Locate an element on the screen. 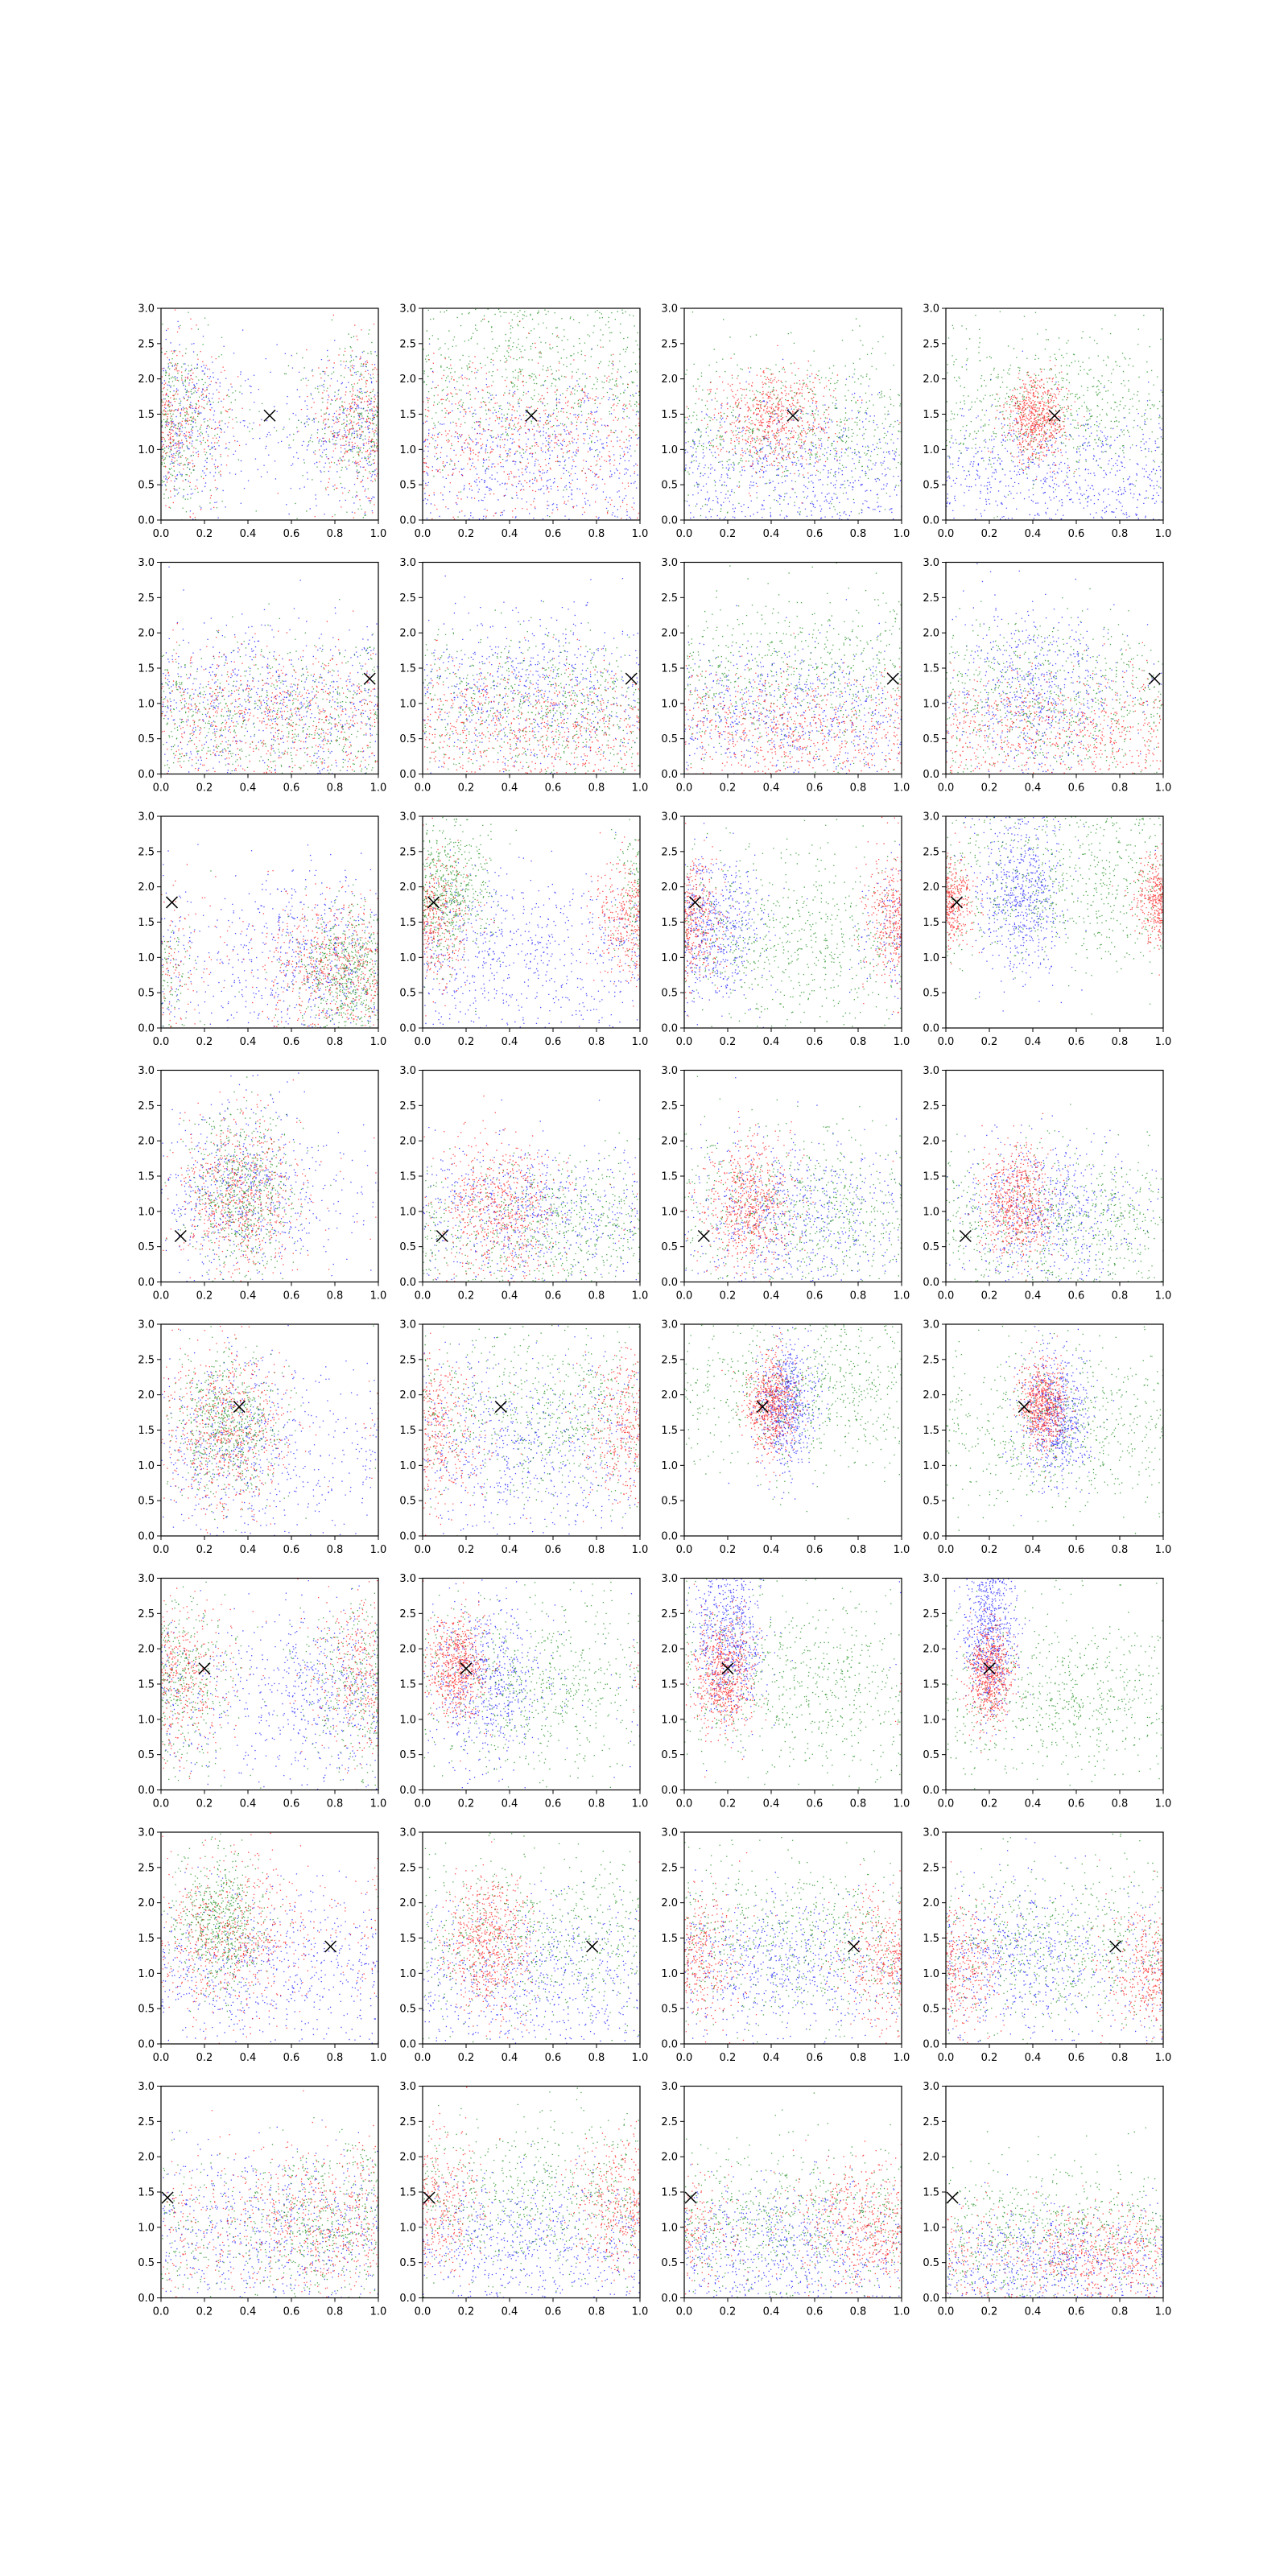 This screenshot has width=1288, height=2576. scatter-panel-1-4: 0.0 0.2 0.4 0.6 0.8 1.00.00.51.01.52.02.53.0 is located at coordinates (1047, 422).